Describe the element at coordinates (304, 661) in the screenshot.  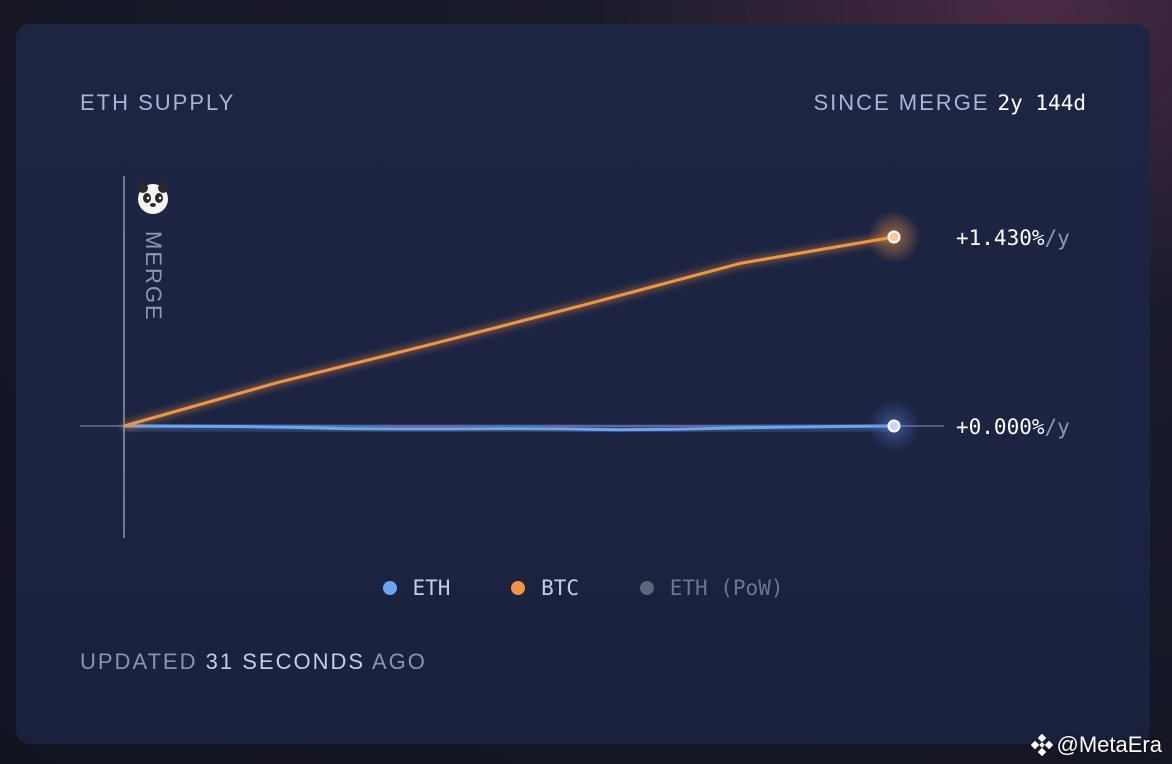
I see `updated-unit: SECONDS` at that location.